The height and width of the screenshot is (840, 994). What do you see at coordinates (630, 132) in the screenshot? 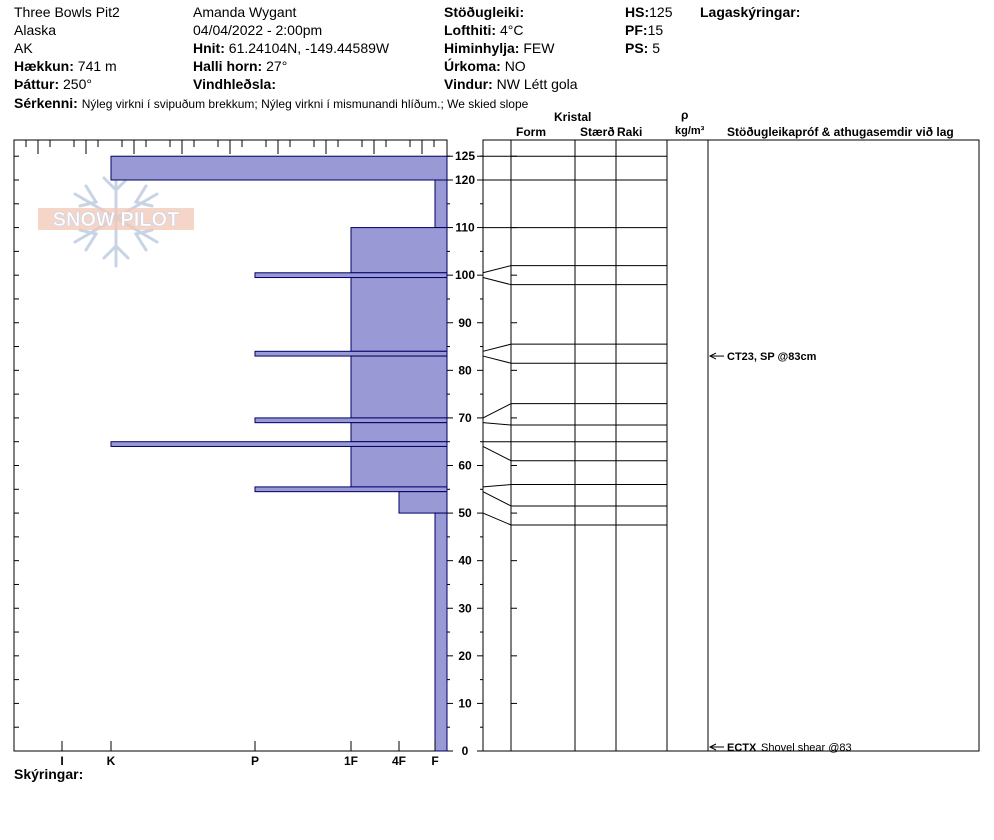
I see `moisture-header: Raki` at bounding box center [630, 132].